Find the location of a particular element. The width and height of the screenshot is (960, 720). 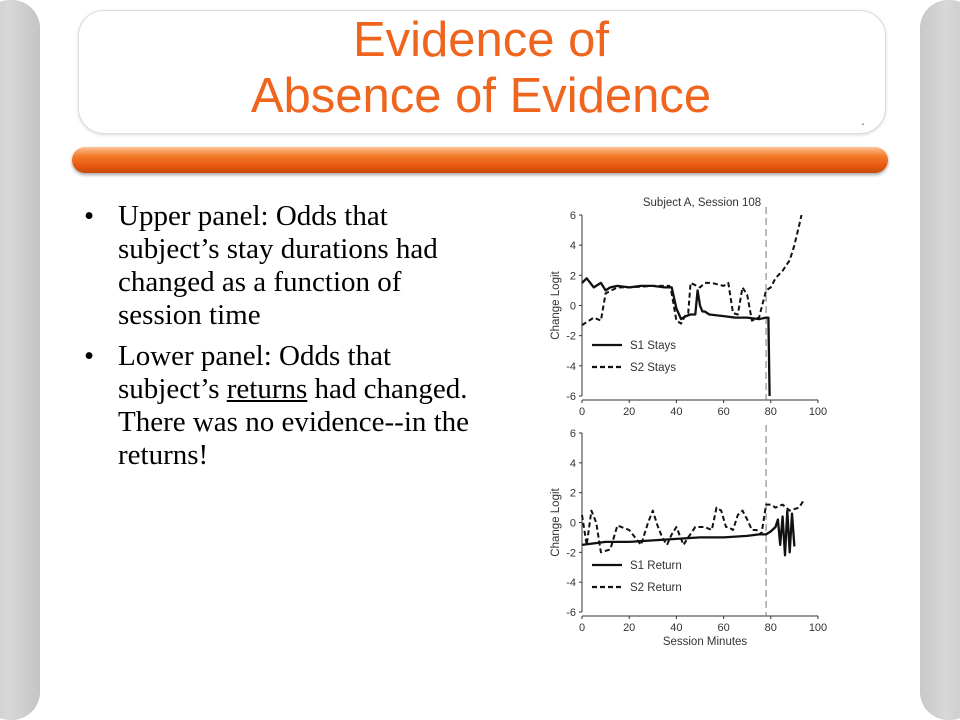

x-axis-label: Session Minutes is located at coordinates (705, 642).